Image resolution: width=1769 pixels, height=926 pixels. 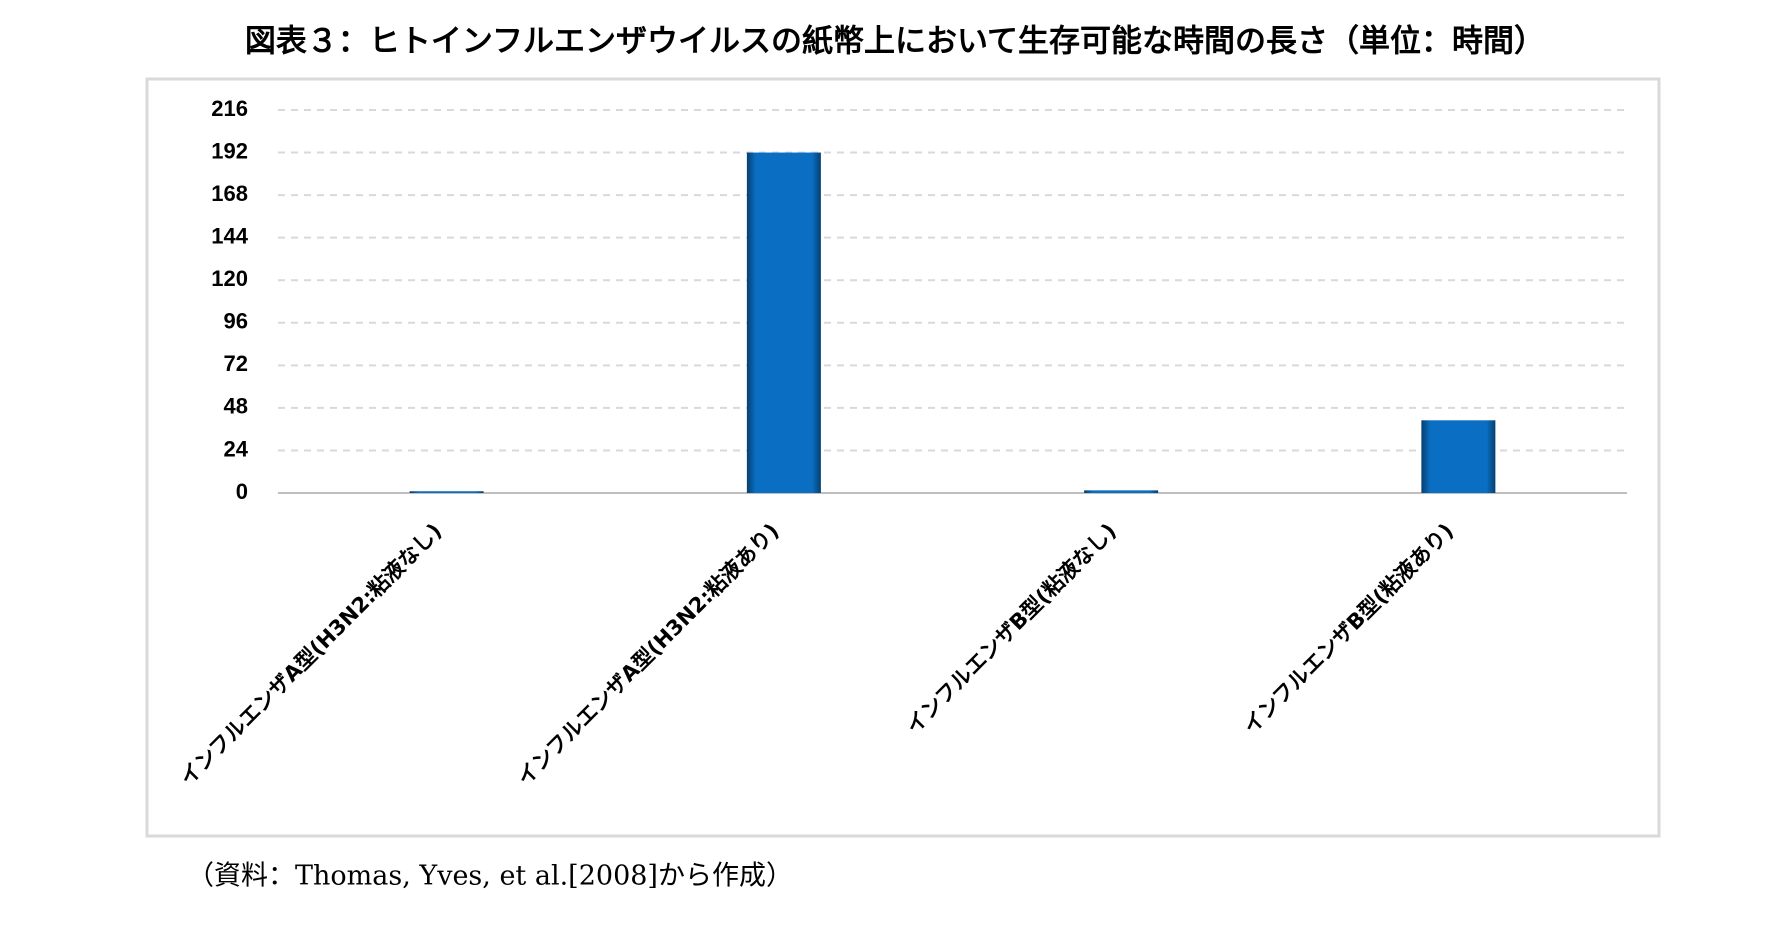 What do you see at coordinates (490, 876) in the screenshot?
I see `source-note: （資料：Thomas, Yves, et al.[2008]から作成）` at bounding box center [490, 876].